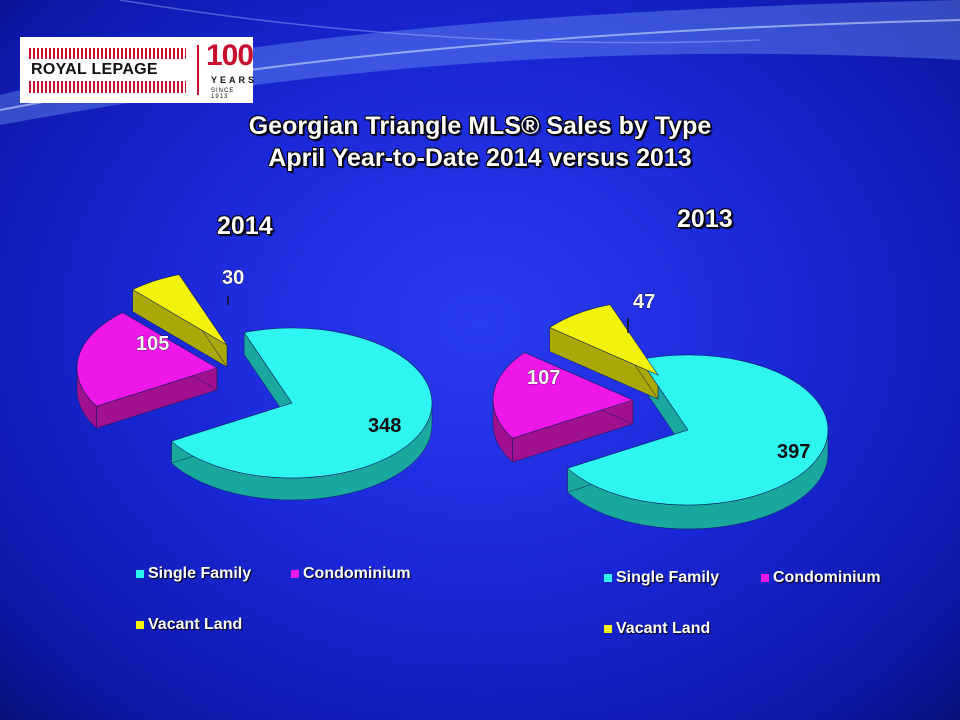 This screenshot has height=720, width=960. What do you see at coordinates (245, 226) in the screenshot?
I see `chart-title-2014: 2014` at bounding box center [245, 226].